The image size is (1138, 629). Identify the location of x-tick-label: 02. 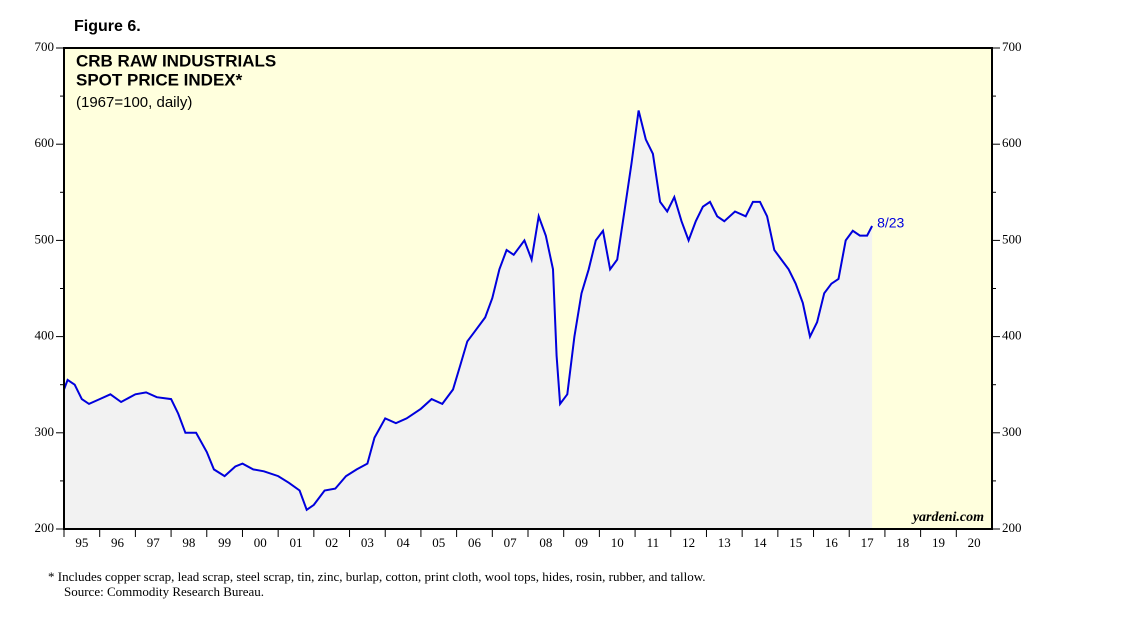
(331, 542).